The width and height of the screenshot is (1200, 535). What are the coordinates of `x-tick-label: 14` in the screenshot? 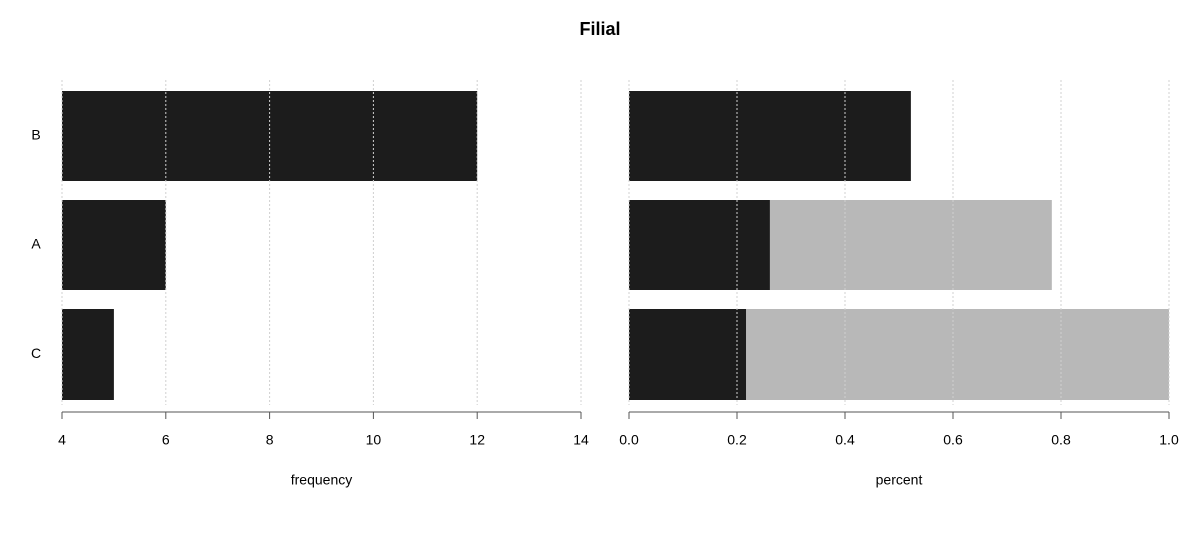 It's located at (581, 440).